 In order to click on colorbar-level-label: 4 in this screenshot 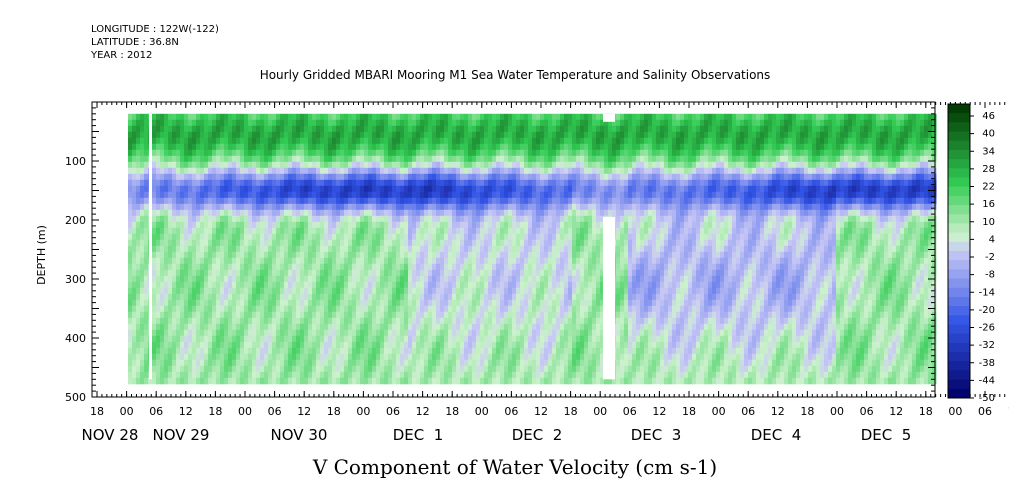, I will do `click(992, 239)`.